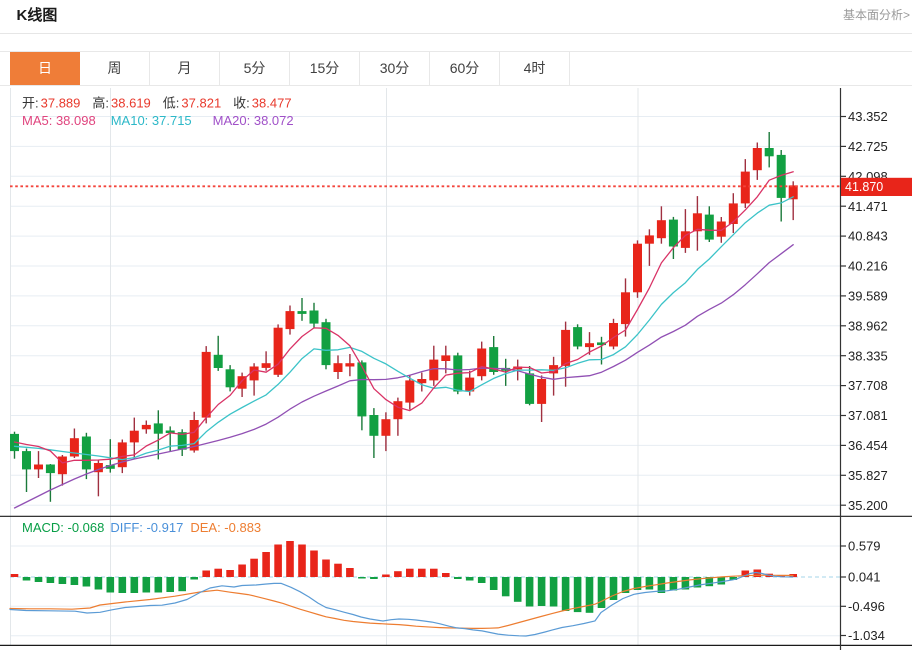 The height and width of the screenshot is (650, 912). I want to click on svg-text: 0.579, so click(864, 546).